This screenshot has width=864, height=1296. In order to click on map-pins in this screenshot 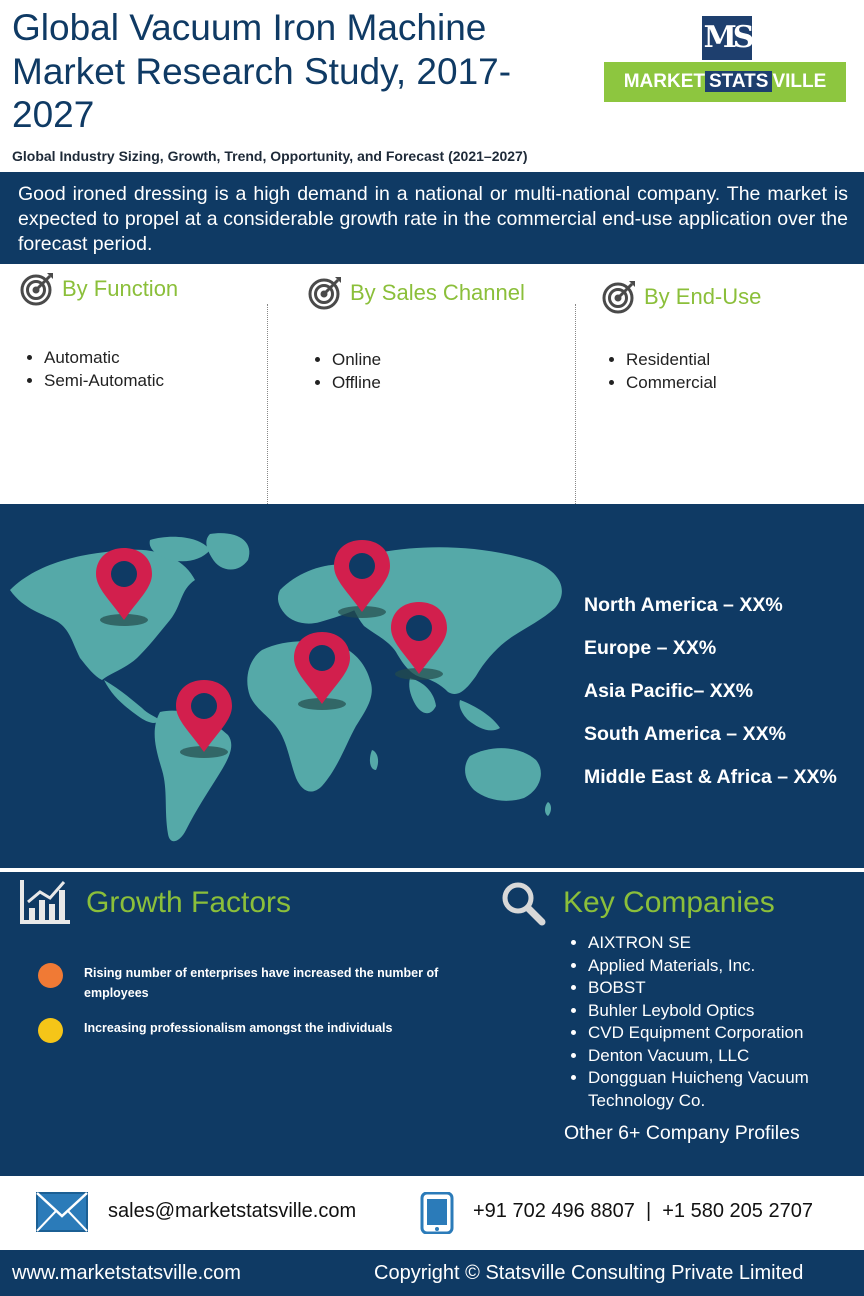, I will do `click(271, 649)`.